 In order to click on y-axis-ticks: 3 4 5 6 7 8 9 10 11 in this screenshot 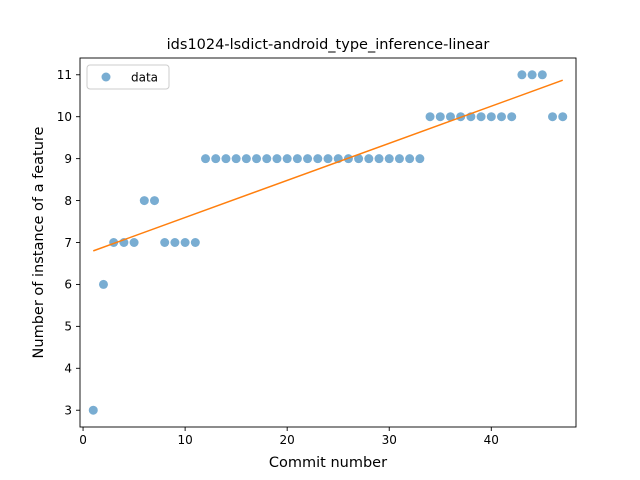, I will do `click(68, 243)`.